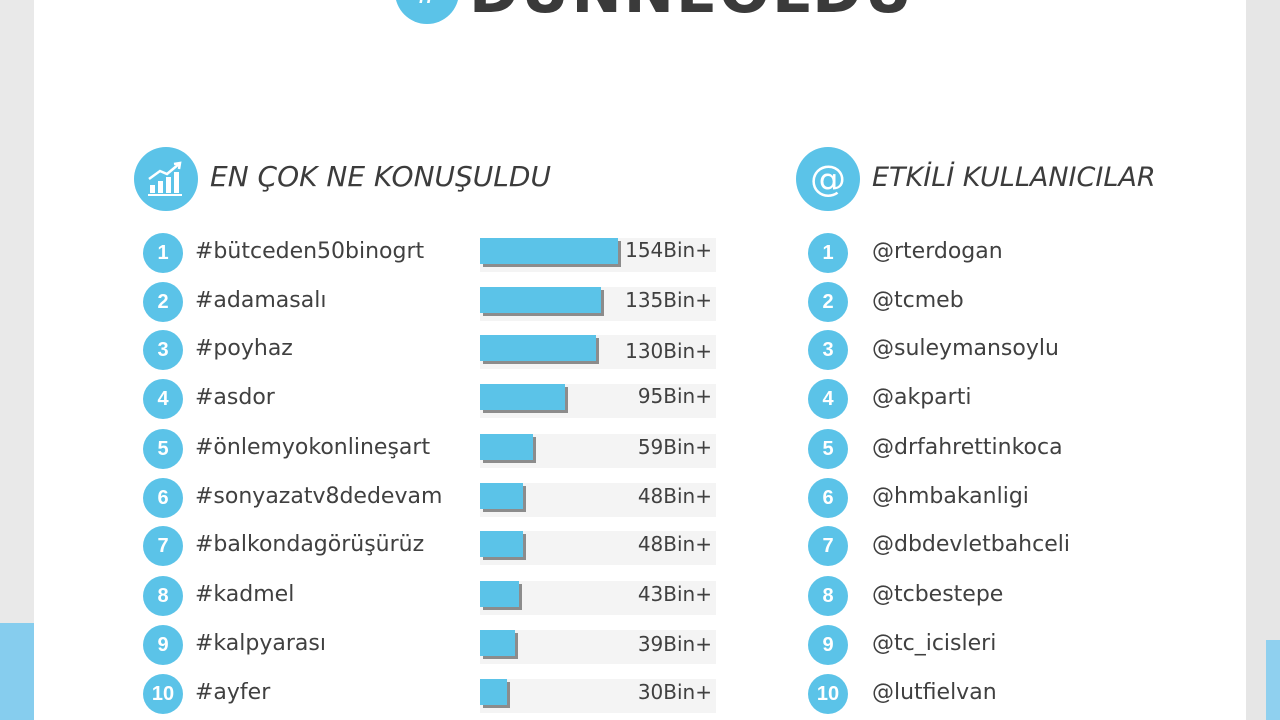  What do you see at coordinates (922, 397) in the screenshot?
I see `user-handle: @akparti` at bounding box center [922, 397].